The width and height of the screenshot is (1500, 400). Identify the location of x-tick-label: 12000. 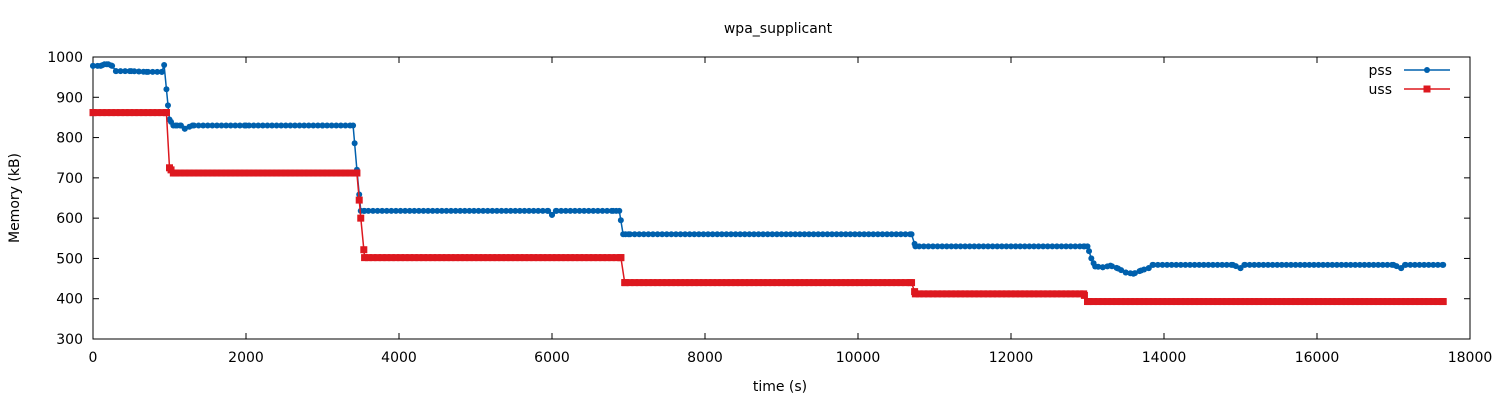
(1011, 358).